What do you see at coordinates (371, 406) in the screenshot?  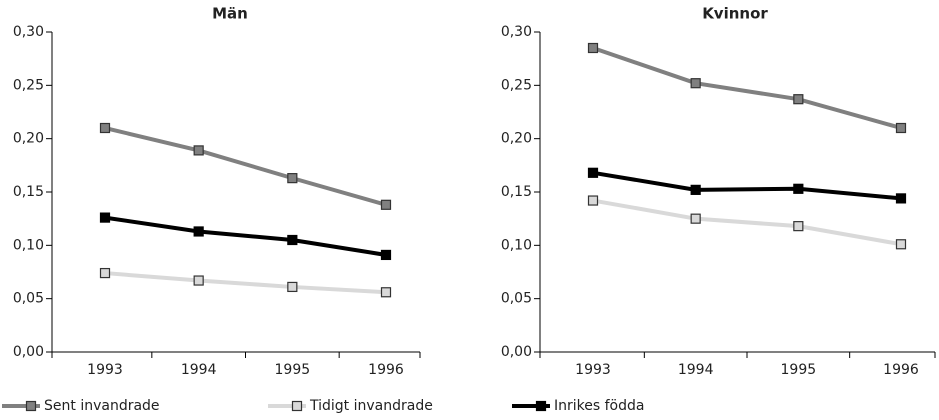 I see `legend-label: Tidigt invandrade` at bounding box center [371, 406].